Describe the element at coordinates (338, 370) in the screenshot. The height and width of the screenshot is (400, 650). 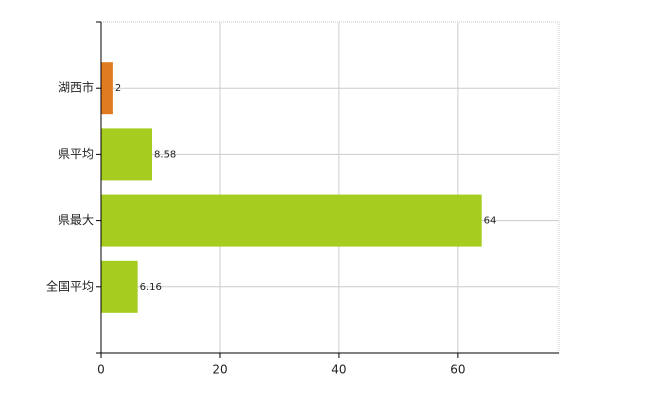
I see `x-tick-label: 40` at that location.